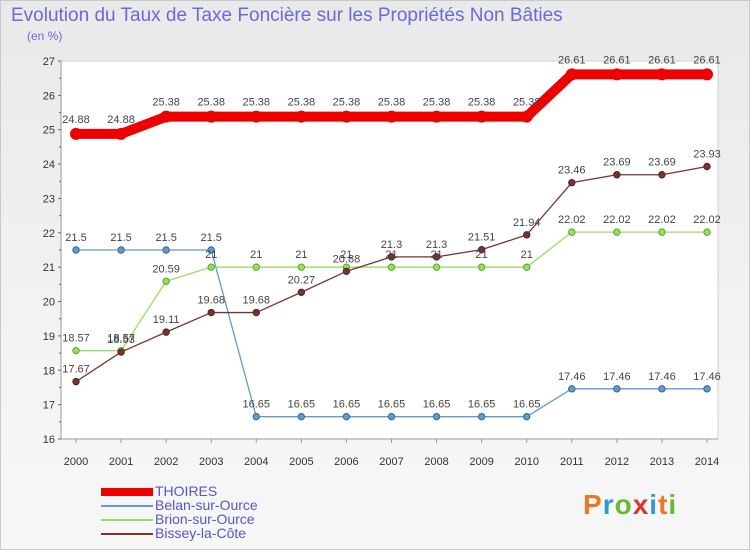 The image size is (750, 550). Describe the element at coordinates (641, 504) in the screenshot. I see `logo-letter: x` at that location.